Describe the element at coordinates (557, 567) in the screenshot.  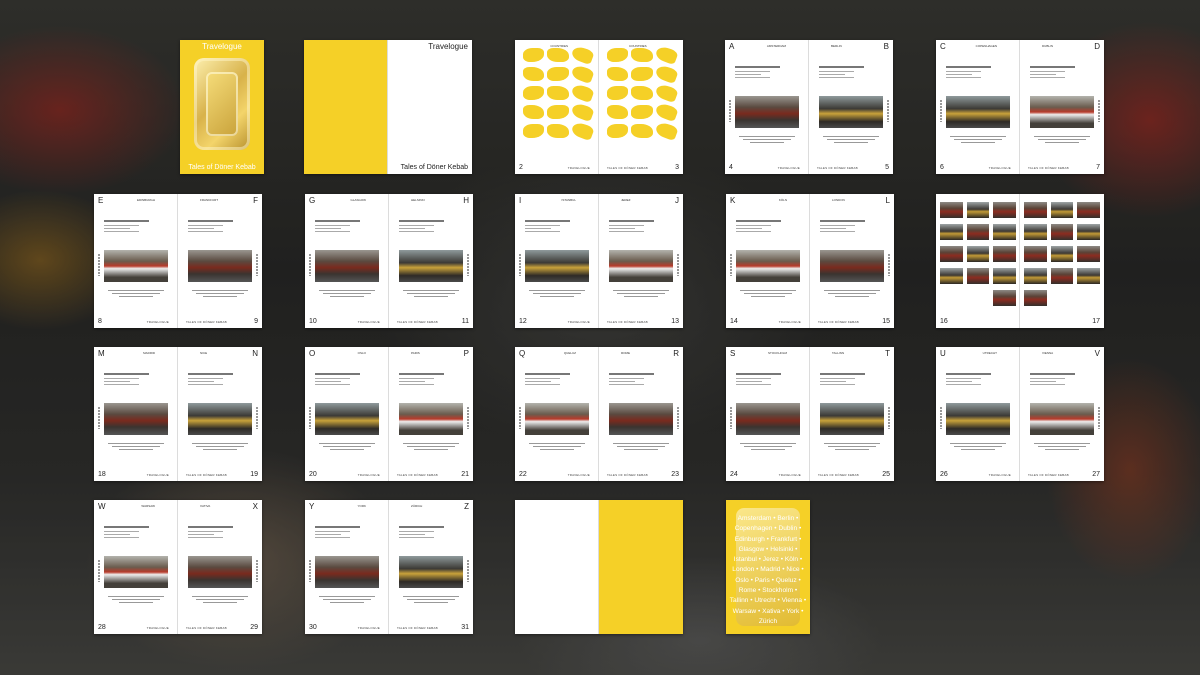
I see `endpaper-page-left` at that location.